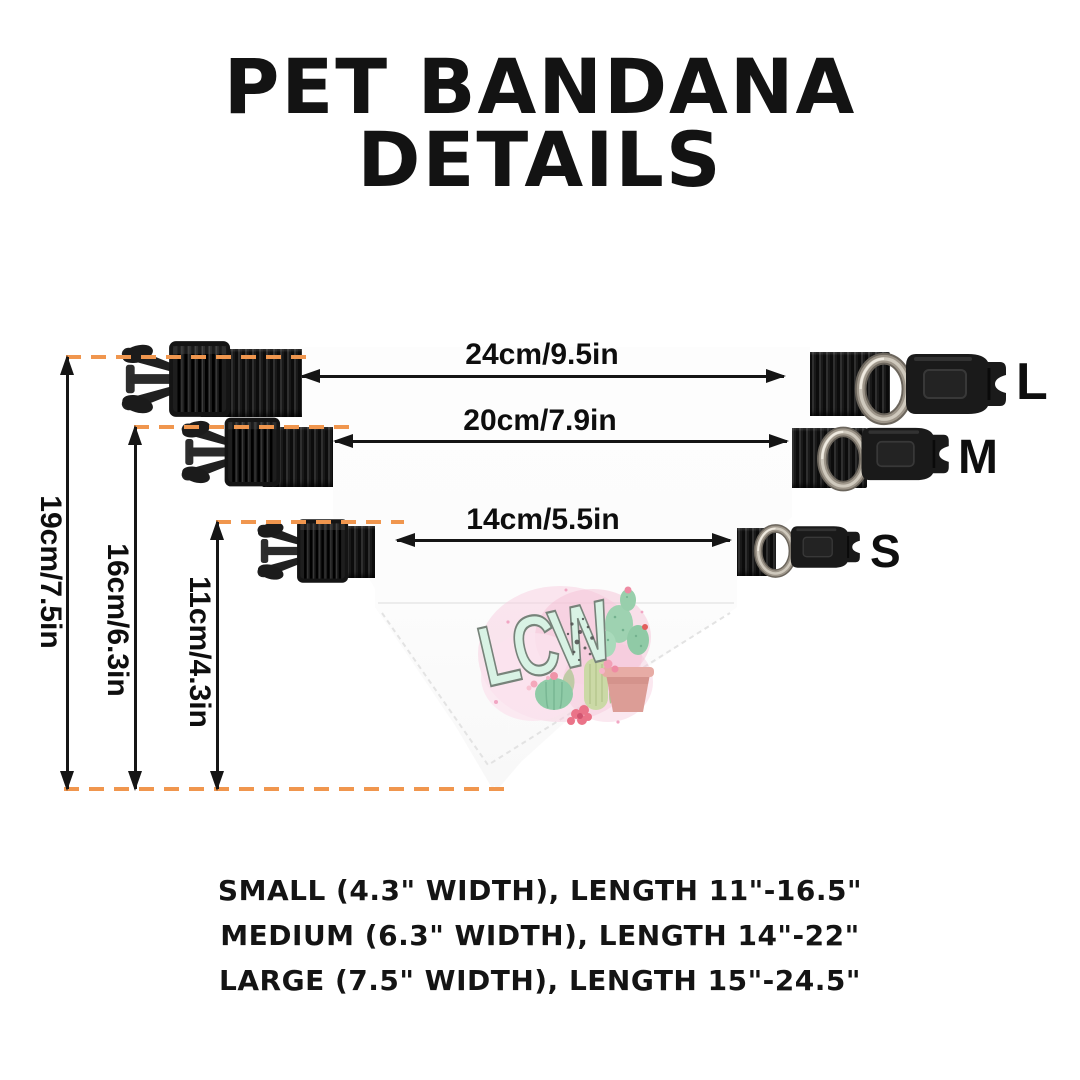 Image resolution: width=1080 pixels, height=1080 pixels. What do you see at coordinates (243, 427) in the screenshot?
I see `dash-guide-medium-top` at bounding box center [243, 427].